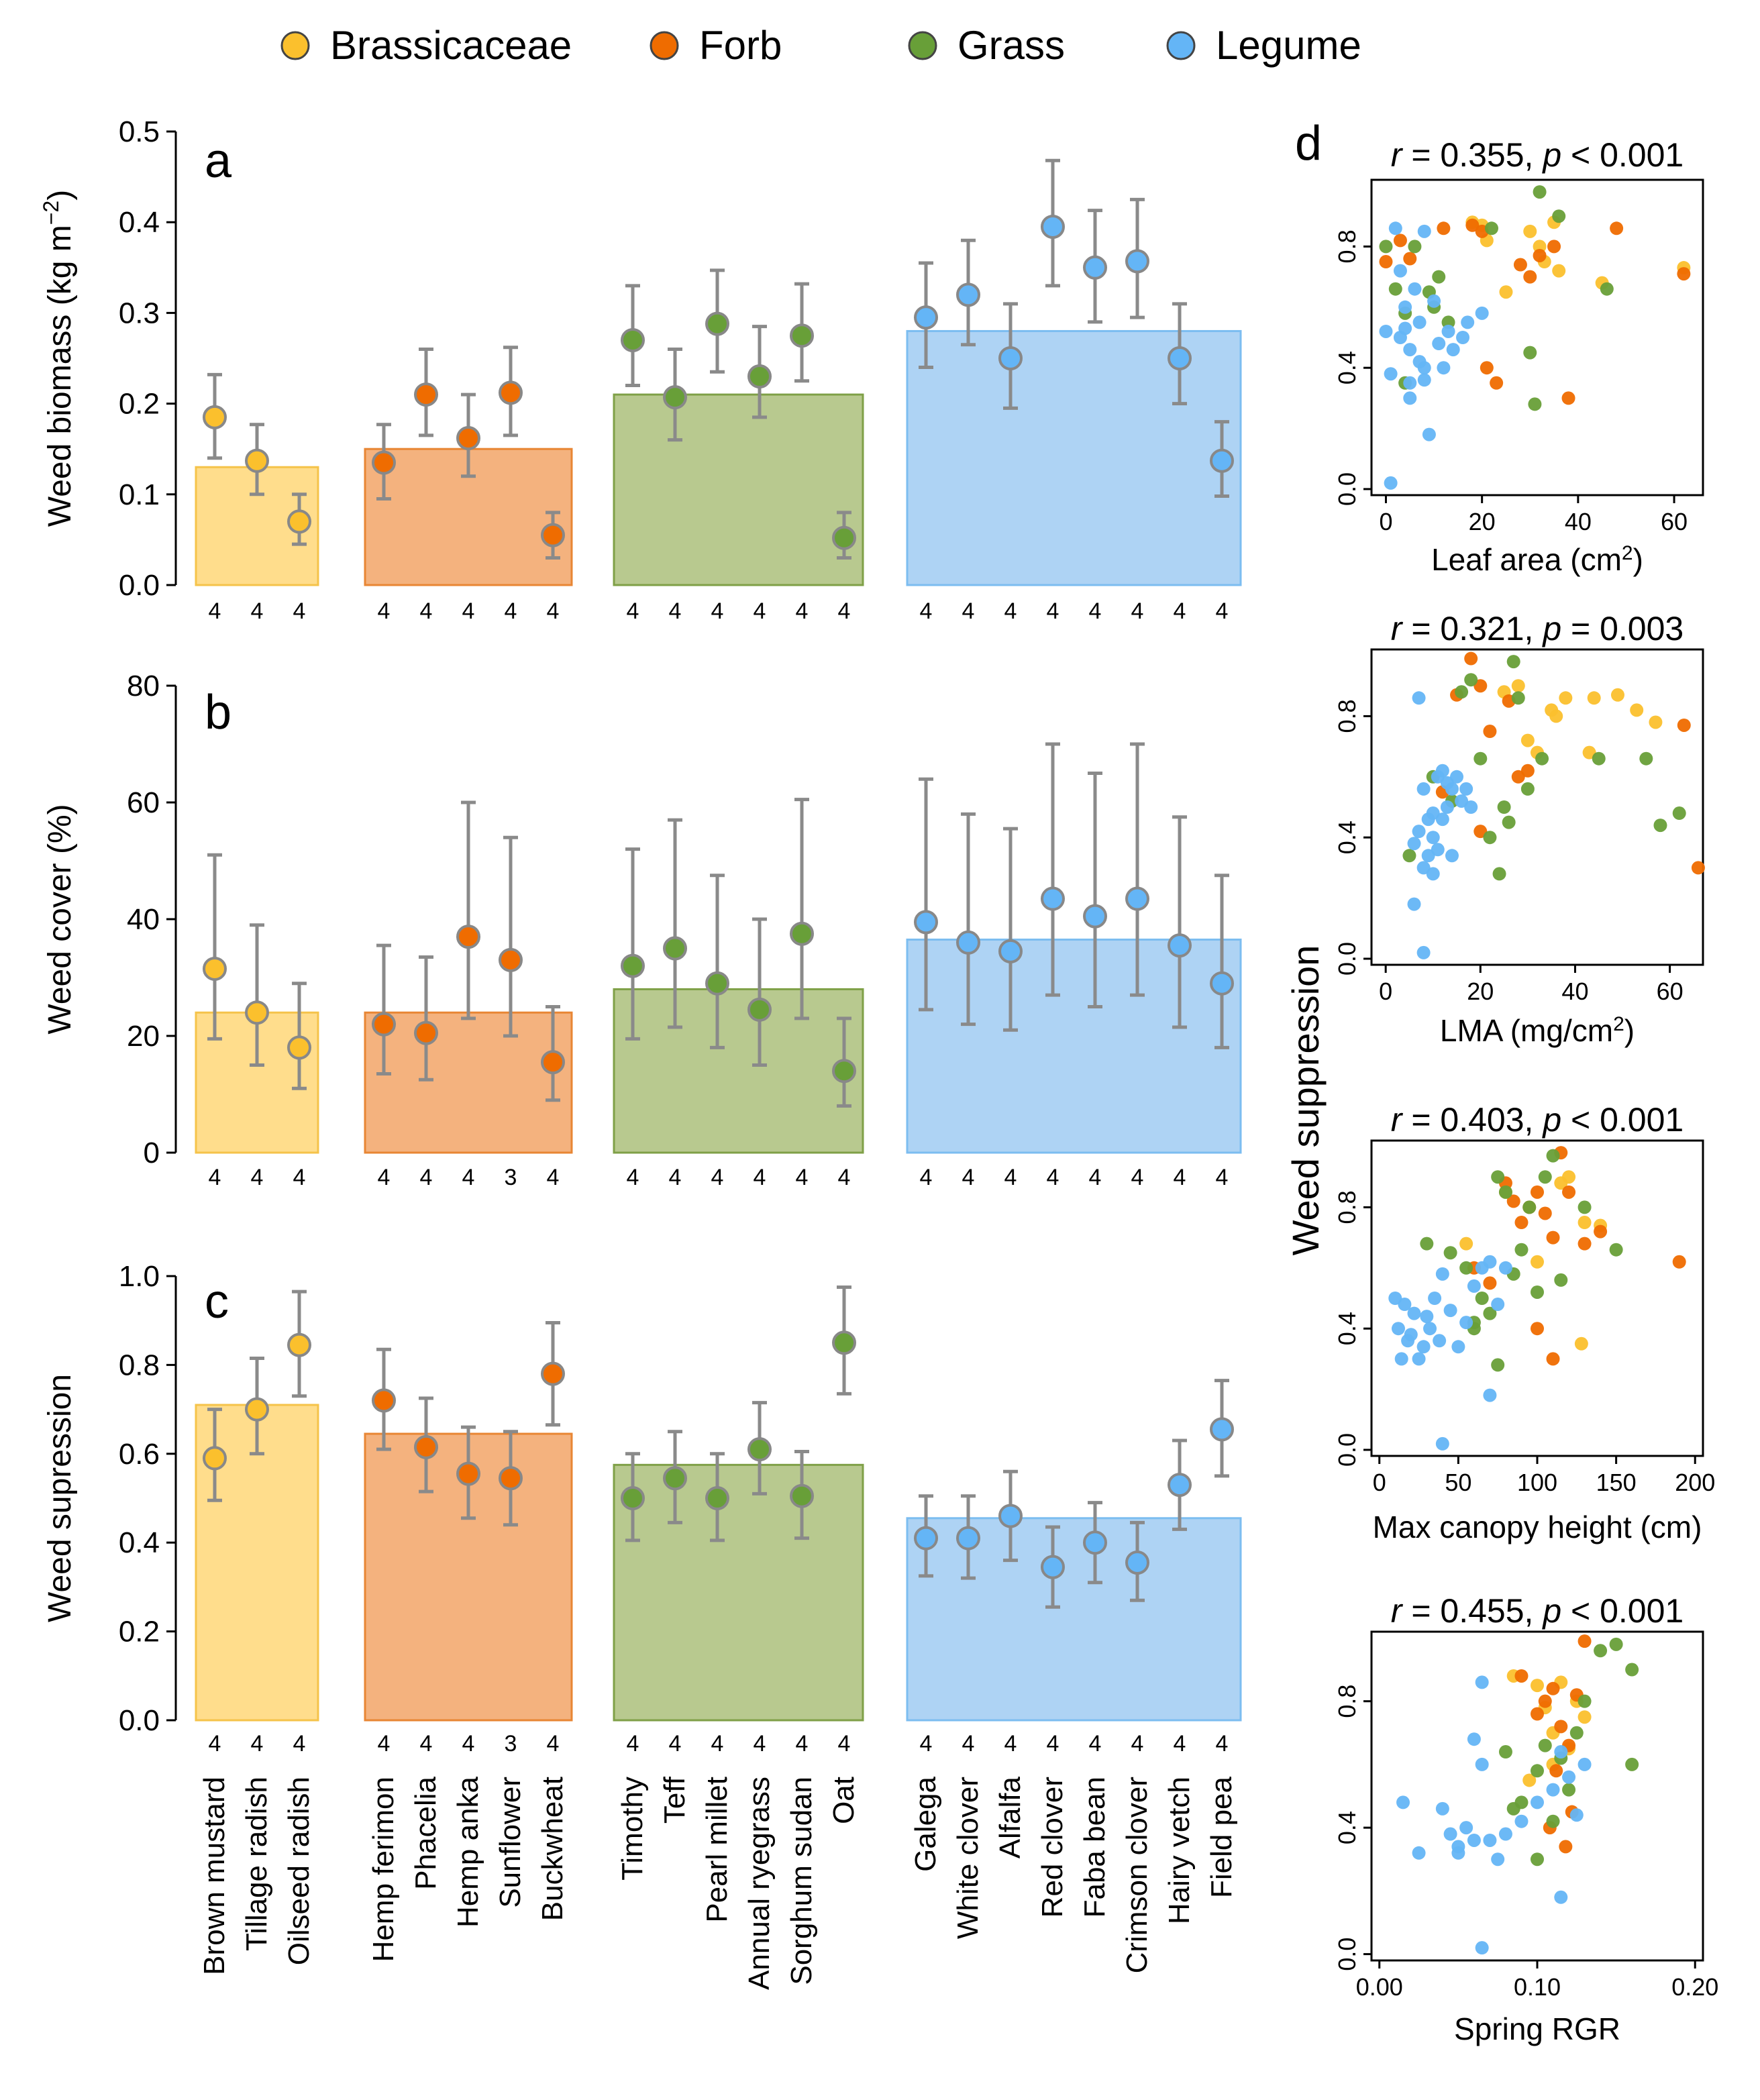 Image resolution: width=1760 pixels, height=2100 pixels. Describe the element at coordinates (139, 313) in the screenshot. I see `y-tick-label: 0.3` at that location.